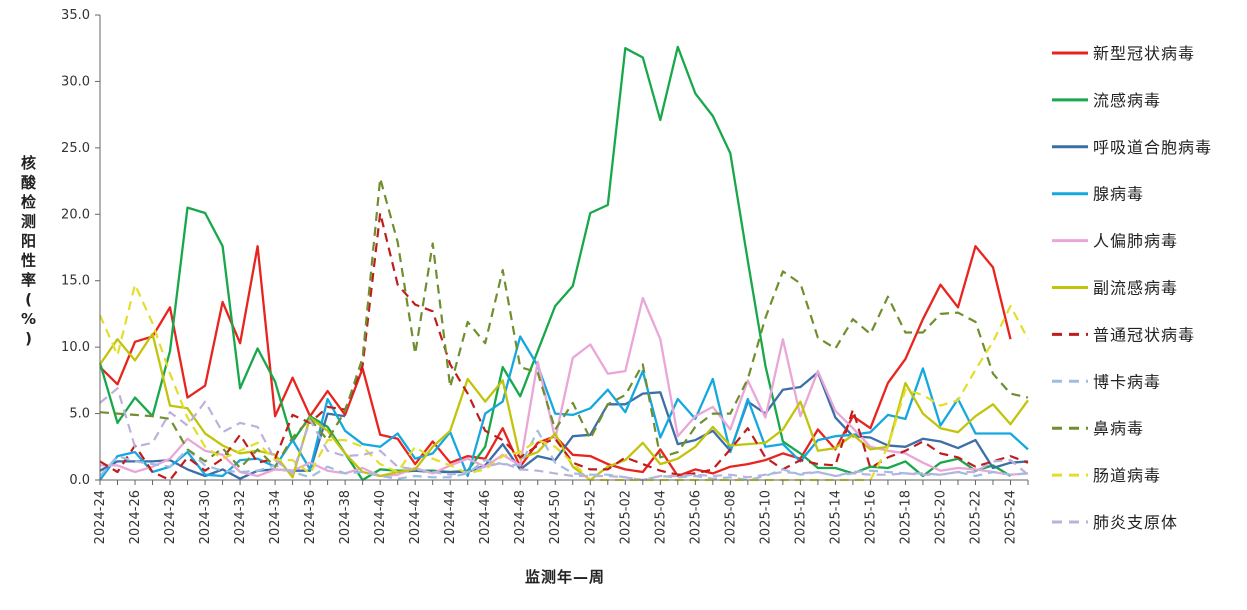 This screenshot has width=1247, height=610. I want to click on y-tick-label: 15.0, so click(75, 281).